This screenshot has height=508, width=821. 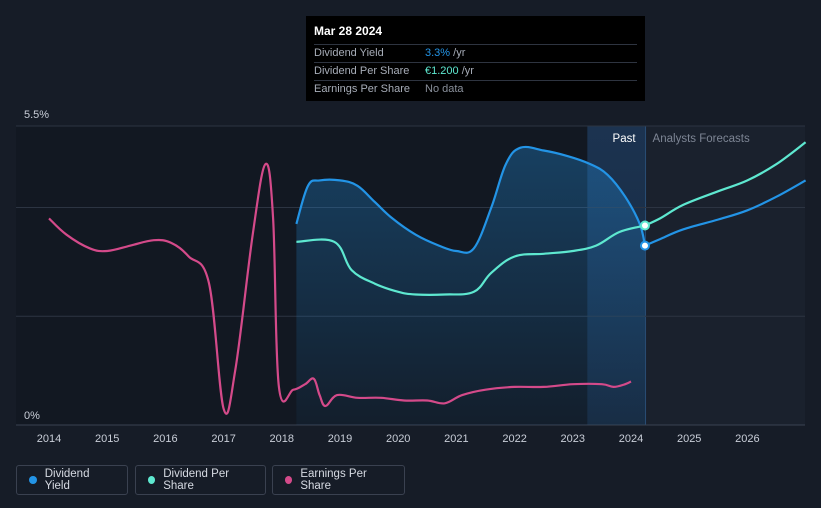 What do you see at coordinates (644, 225) in the screenshot?
I see `dividend-per-share-marker` at bounding box center [644, 225].